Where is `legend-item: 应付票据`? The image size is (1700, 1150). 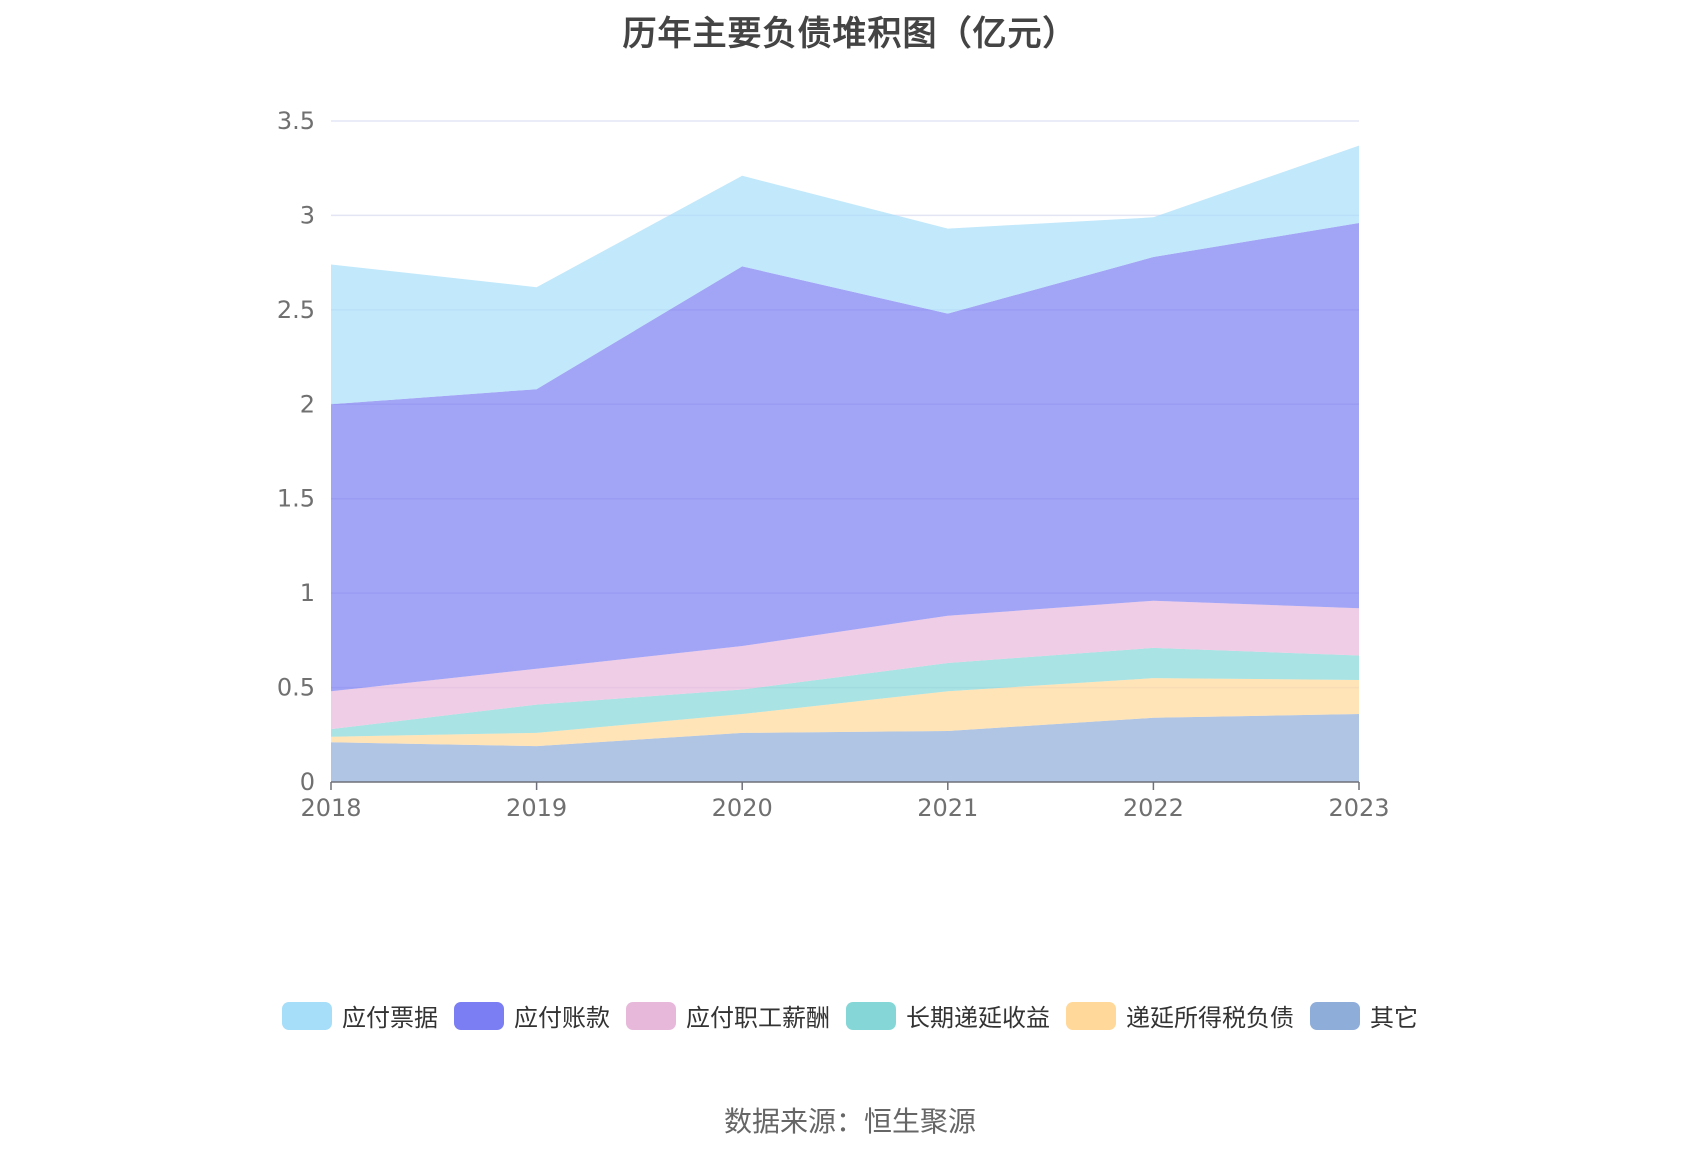 legend-item: 应付票据 is located at coordinates (360, 1015).